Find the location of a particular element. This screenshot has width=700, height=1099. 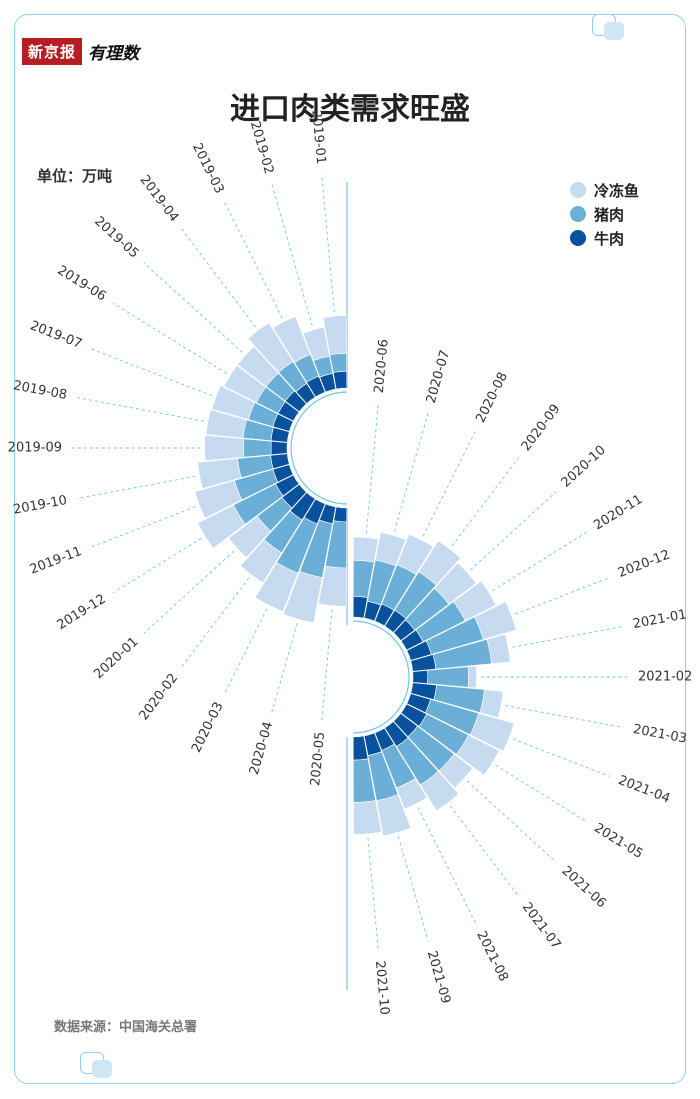

category-label: 2019-05 is located at coordinates (116, 238).